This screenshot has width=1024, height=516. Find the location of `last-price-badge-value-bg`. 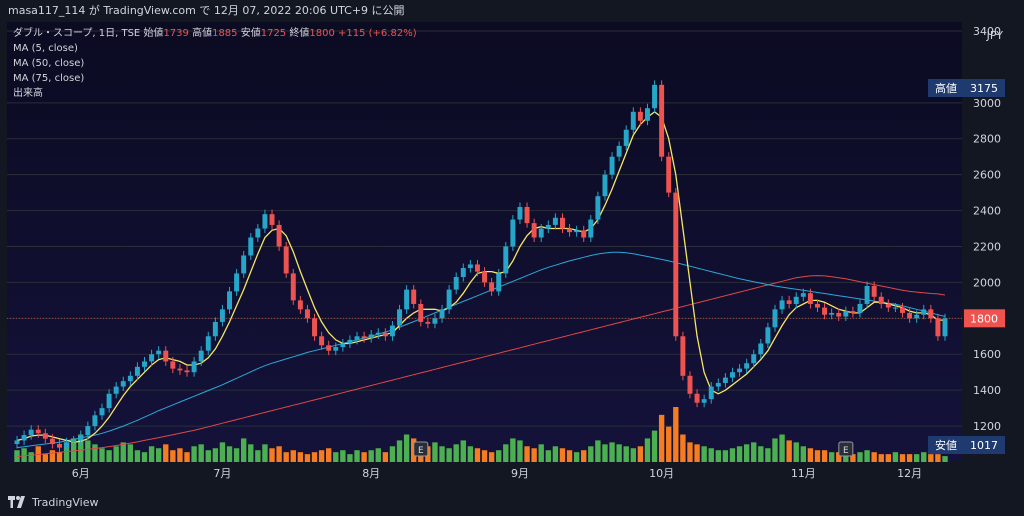

last-price-badge-value-bg is located at coordinates (984, 318).